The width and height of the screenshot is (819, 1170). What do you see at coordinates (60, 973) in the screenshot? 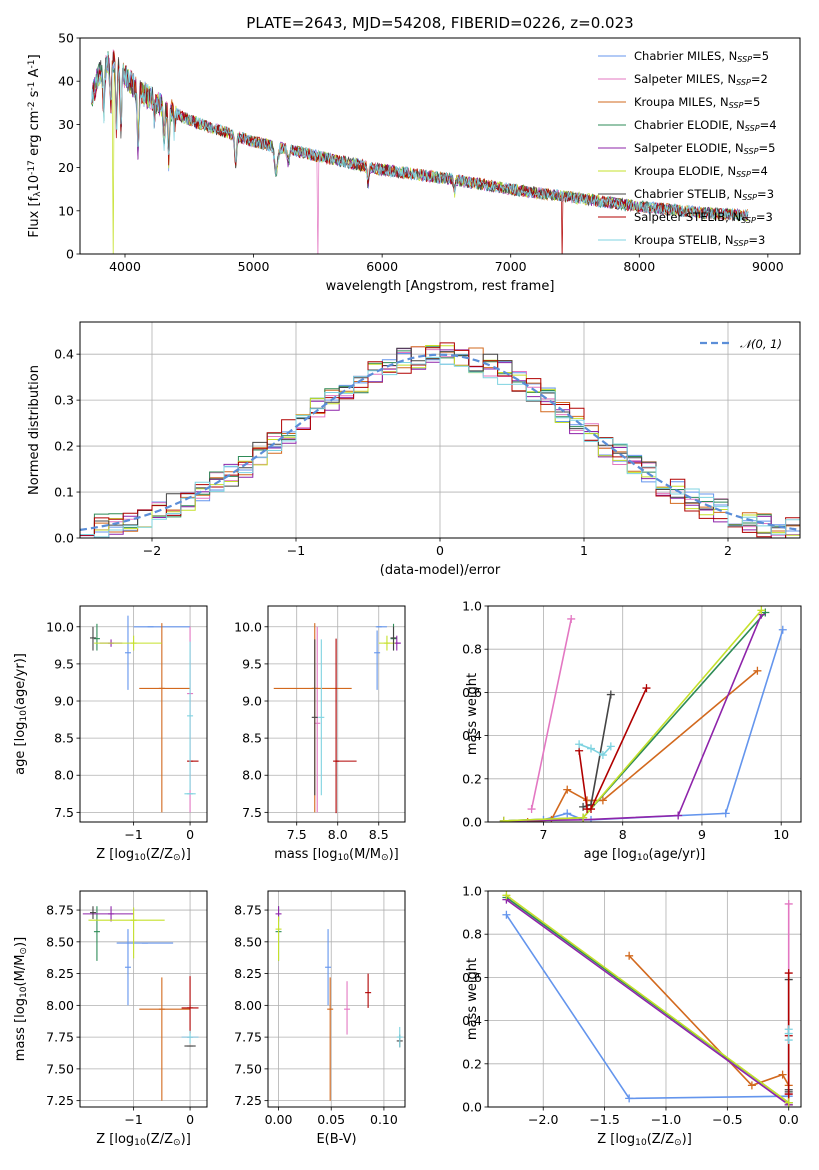
I see `y-tick-label: 8.25` at bounding box center [60, 973].